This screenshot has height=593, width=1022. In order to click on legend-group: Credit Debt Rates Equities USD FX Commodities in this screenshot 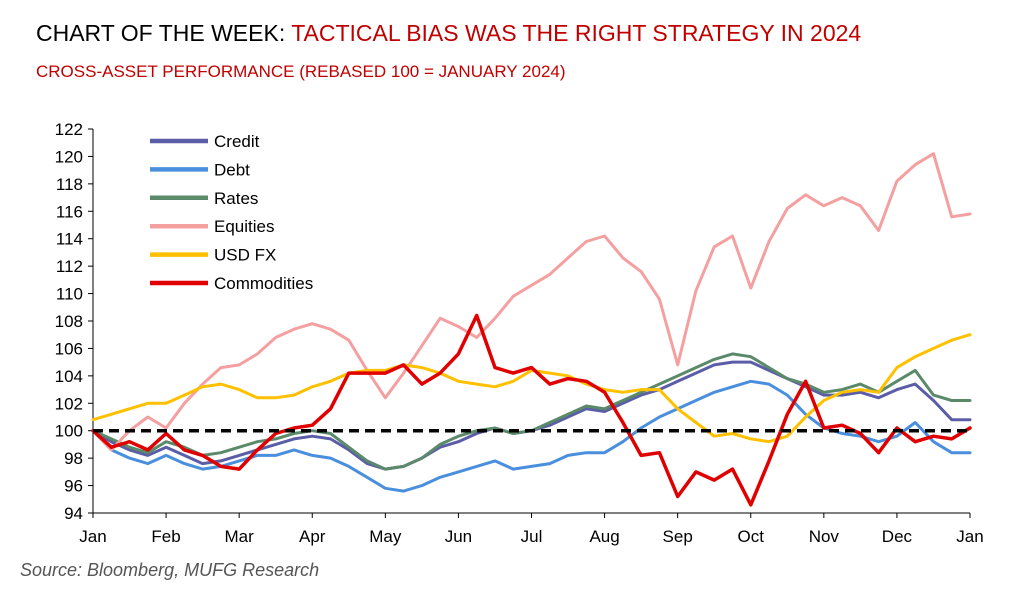, I will do `click(231, 212)`.